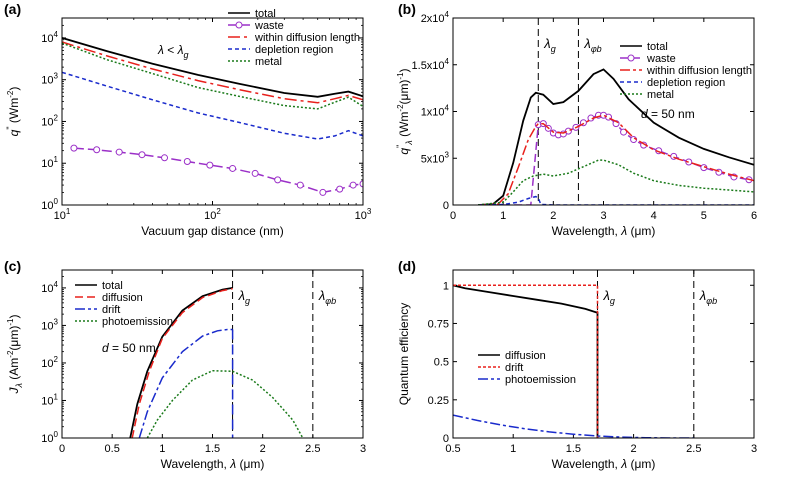 This screenshot has height=487, width=789. Describe the element at coordinates (438, 324) in the screenshot. I see `text-span: 0.75` at that location.